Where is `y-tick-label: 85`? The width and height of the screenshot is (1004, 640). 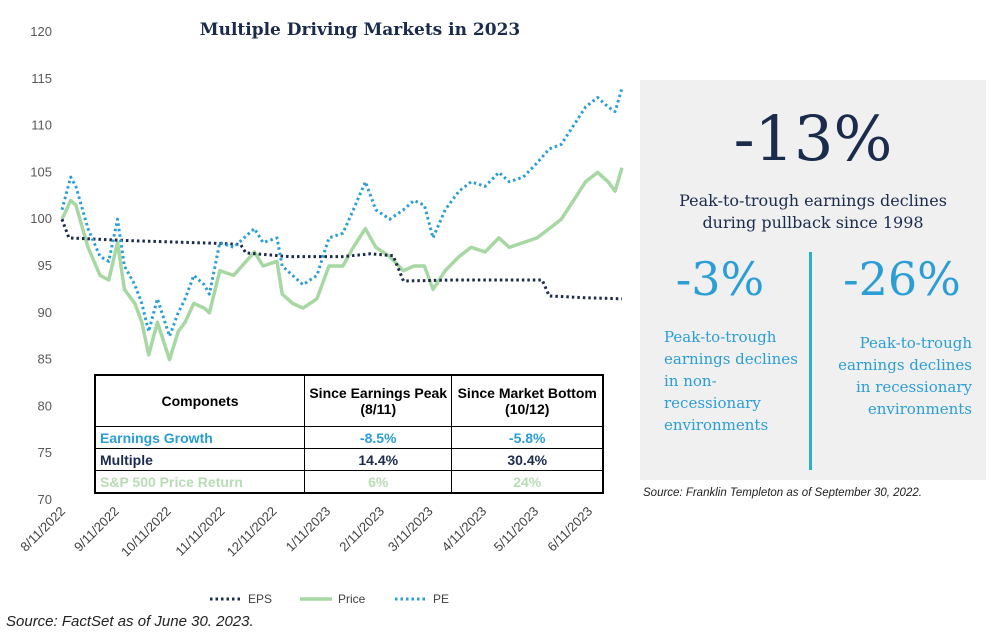 y-tick-label: 85 is located at coordinates (45, 359).